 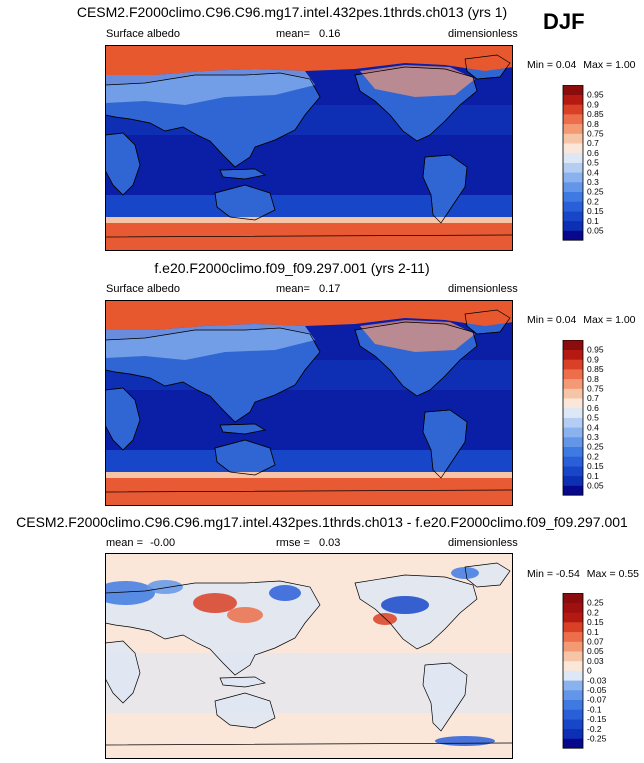 What do you see at coordinates (595, 95) in the screenshot?
I see `panel1-colorbar-label: 0.95` at bounding box center [595, 95].